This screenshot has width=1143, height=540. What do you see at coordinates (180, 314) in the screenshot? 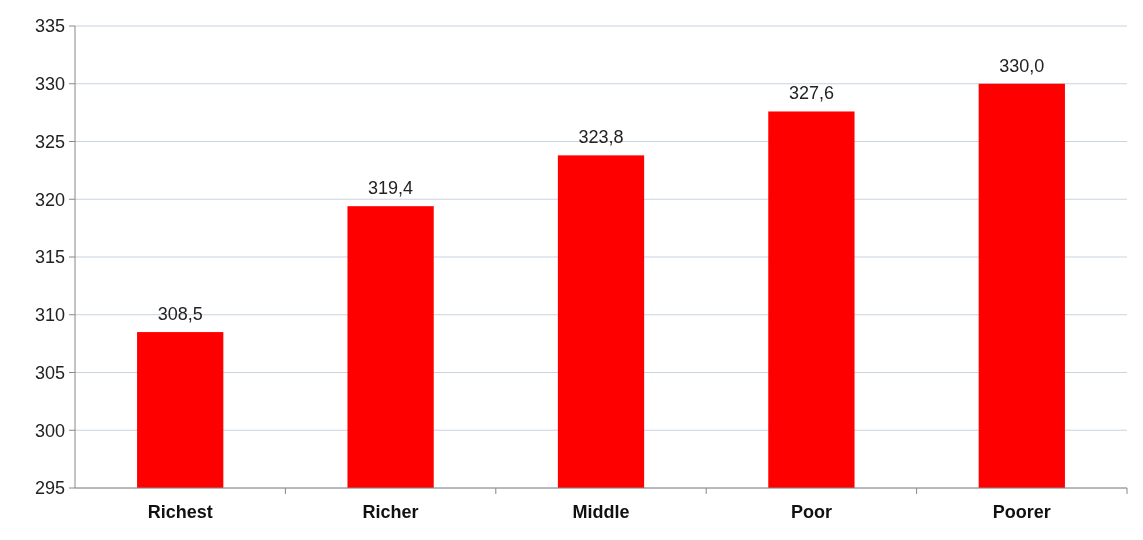
I see `data-label: 308,5` at bounding box center [180, 314].